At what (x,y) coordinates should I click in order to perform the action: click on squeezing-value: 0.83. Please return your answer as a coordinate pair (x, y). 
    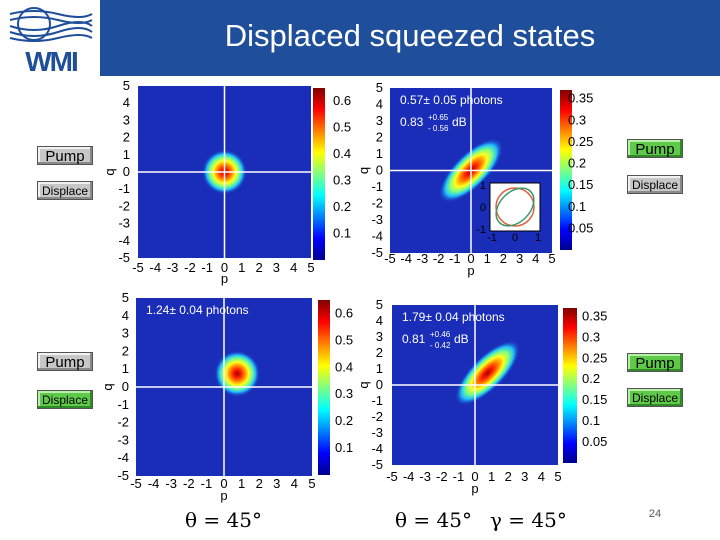
    Looking at the image, I should click on (412, 122).